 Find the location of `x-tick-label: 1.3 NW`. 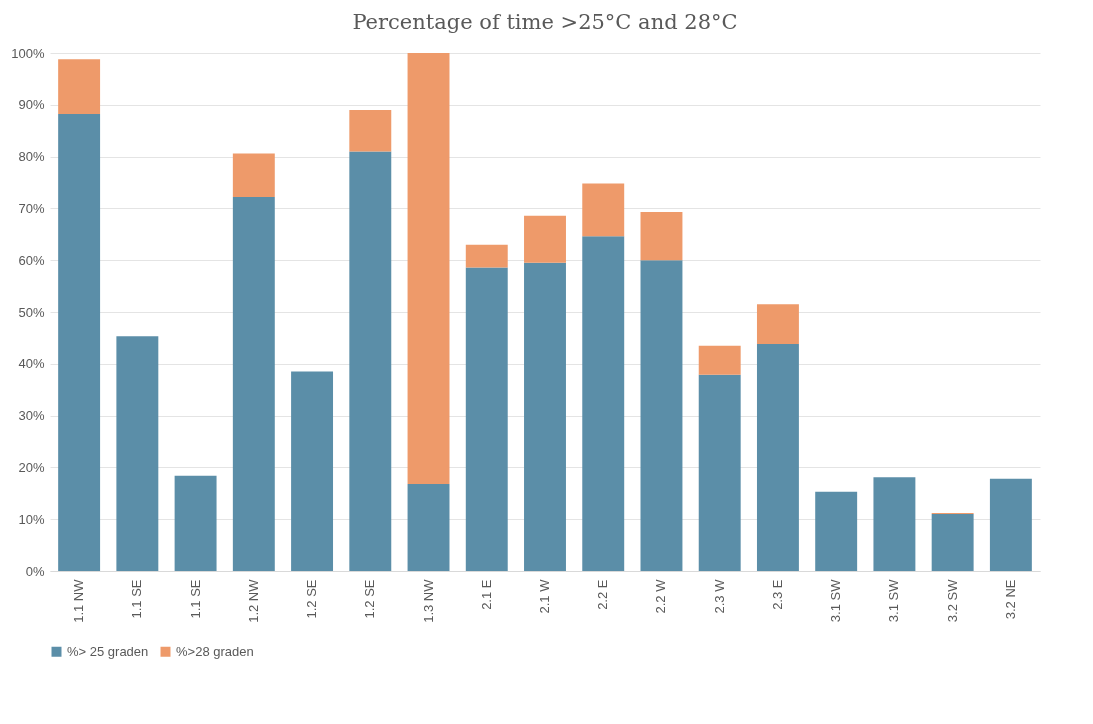

x-tick-label: 1.3 NW is located at coordinates (428, 600).